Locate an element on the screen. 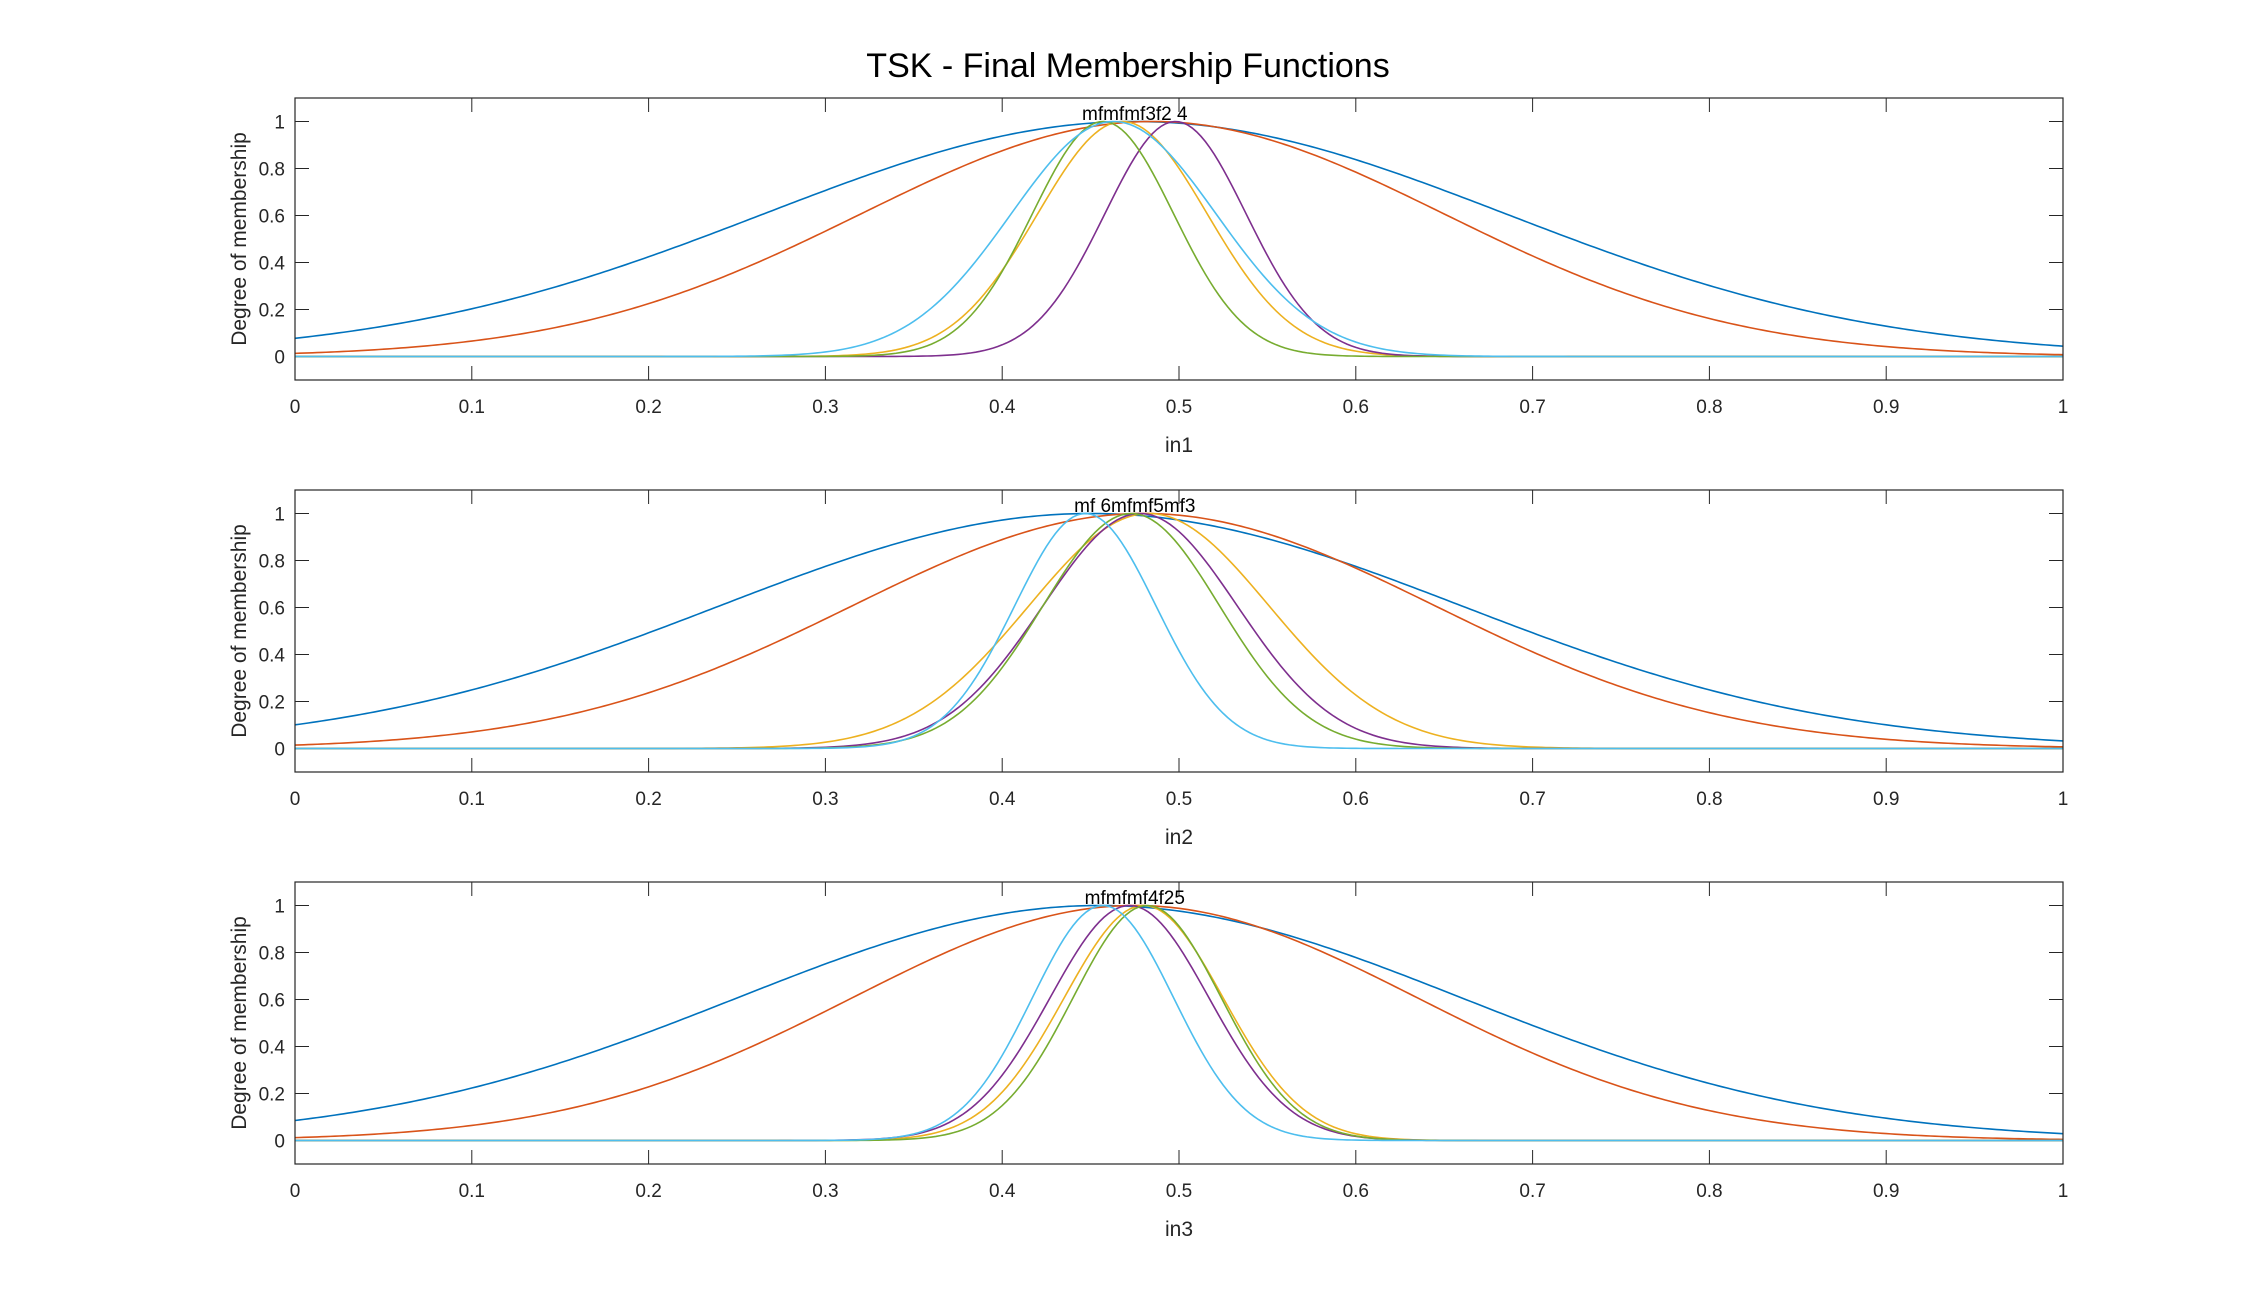  x-axis-label: in3 is located at coordinates (1179, 1229).